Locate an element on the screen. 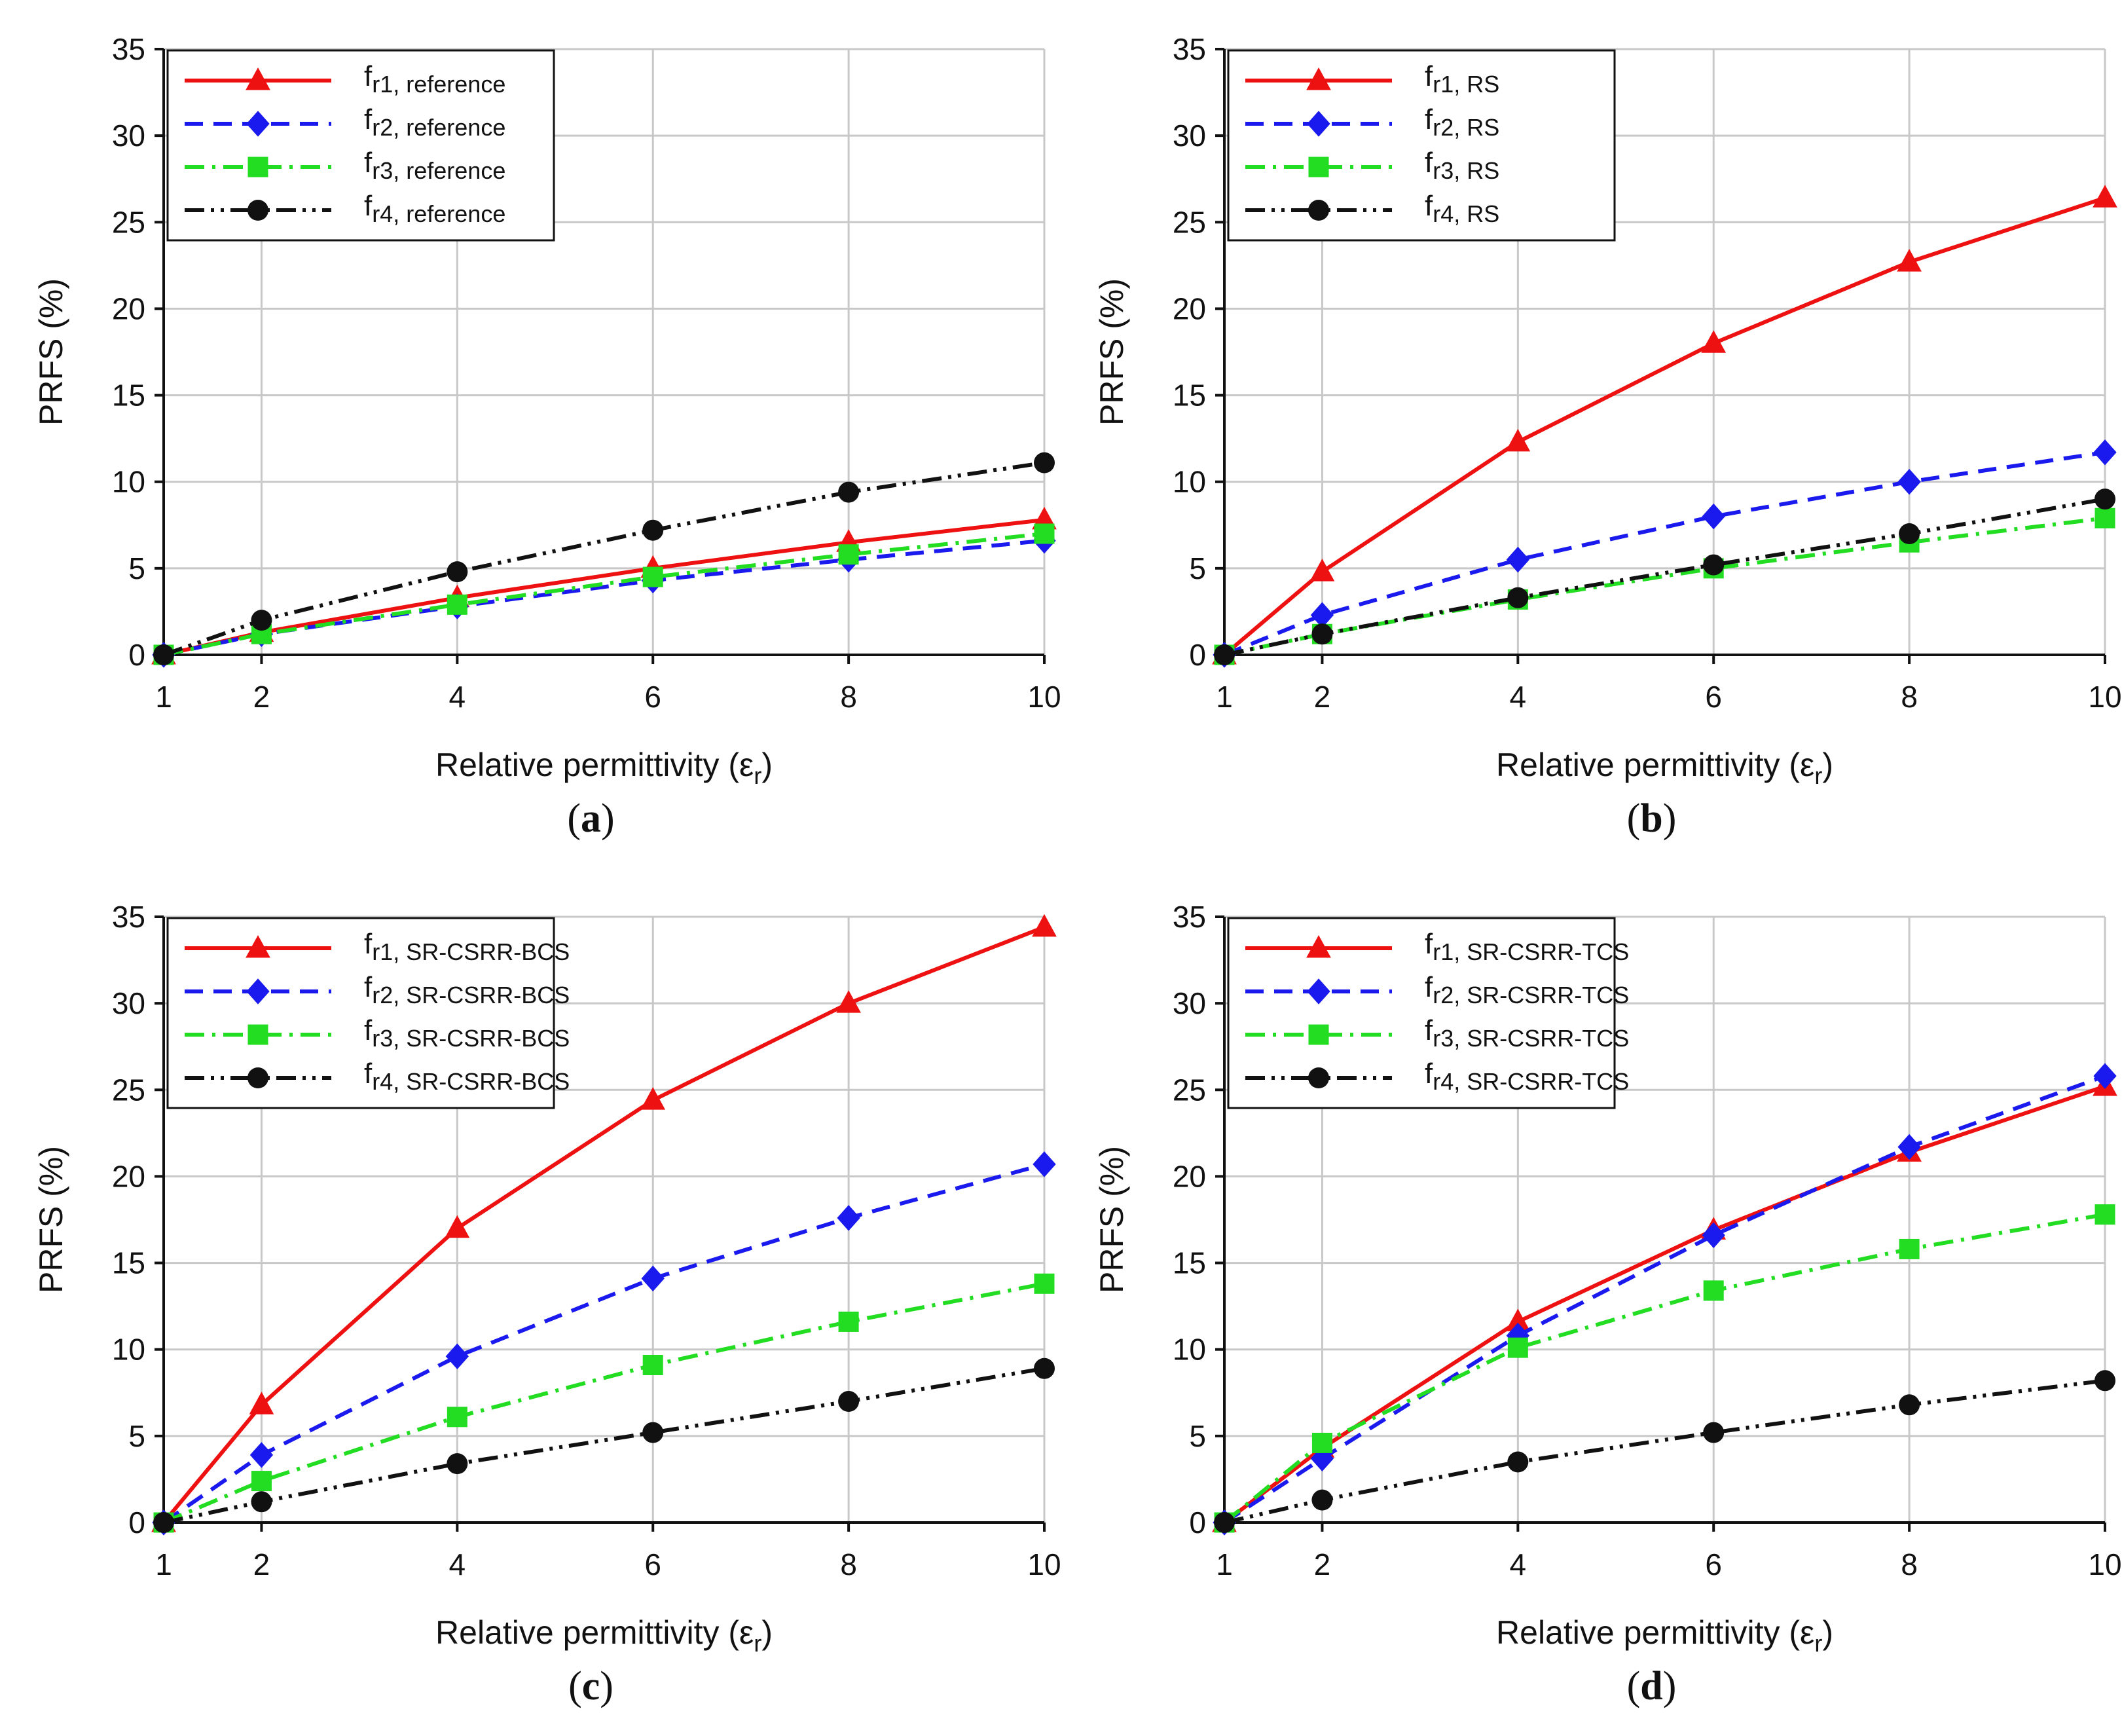  y-tick-label: 0 is located at coordinates (136, 655).